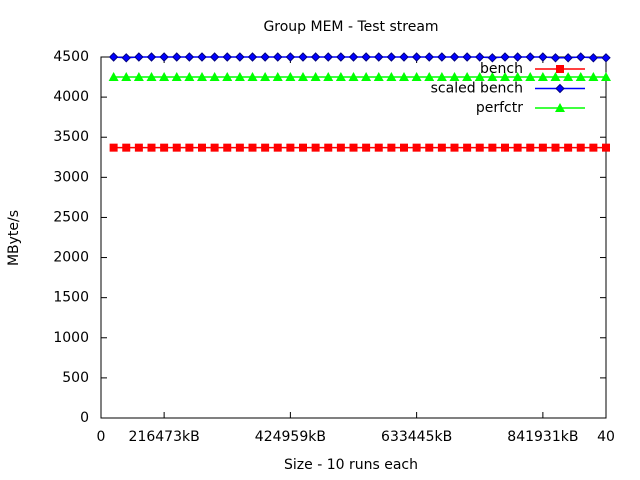  Describe the element at coordinates (71, 258) in the screenshot. I see `y-tick-label: 2000` at that location.